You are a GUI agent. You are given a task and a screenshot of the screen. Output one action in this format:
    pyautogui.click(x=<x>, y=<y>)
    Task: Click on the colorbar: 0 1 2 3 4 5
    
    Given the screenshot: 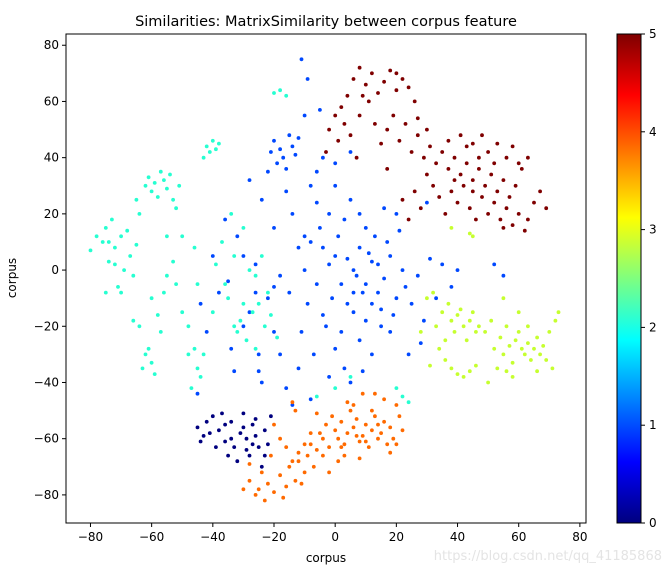 What is the action you would take?
    pyautogui.click(x=636, y=278)
    